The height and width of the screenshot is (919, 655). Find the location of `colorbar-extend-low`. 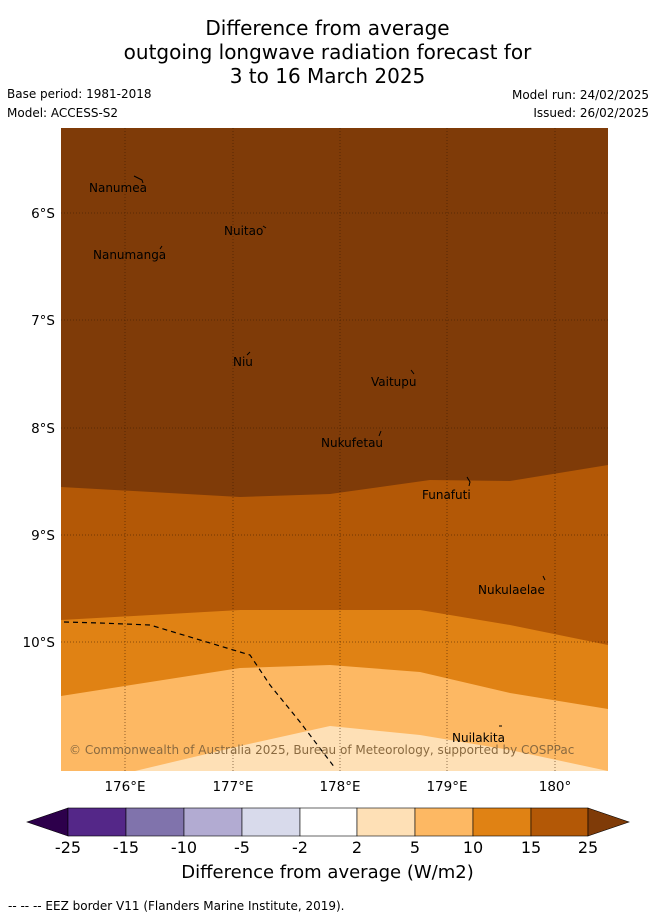

colorbar-extend-low is located at coordinates (47, 822).